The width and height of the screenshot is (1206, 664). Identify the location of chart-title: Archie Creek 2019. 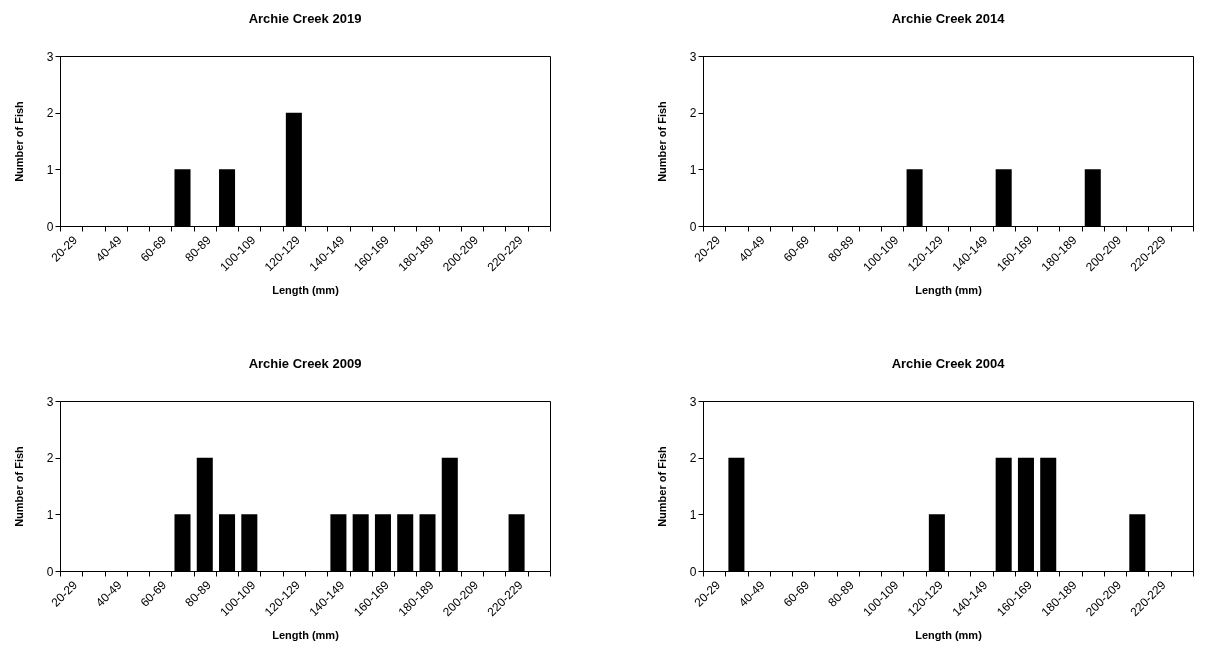
(305, 18).